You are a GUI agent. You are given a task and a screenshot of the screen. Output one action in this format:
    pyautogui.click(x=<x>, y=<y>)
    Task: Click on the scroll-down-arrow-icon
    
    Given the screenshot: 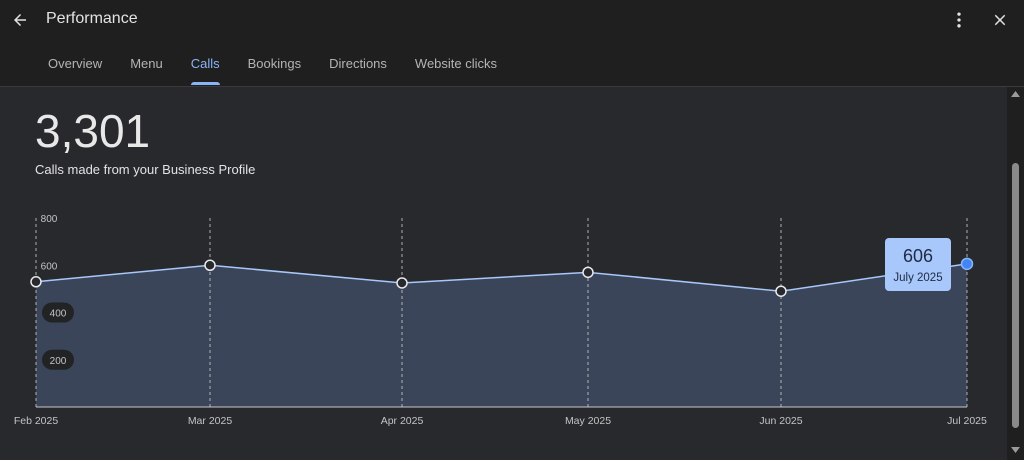 What is the action you would take?
    pyautogui.click(x=1015, y=450)
    